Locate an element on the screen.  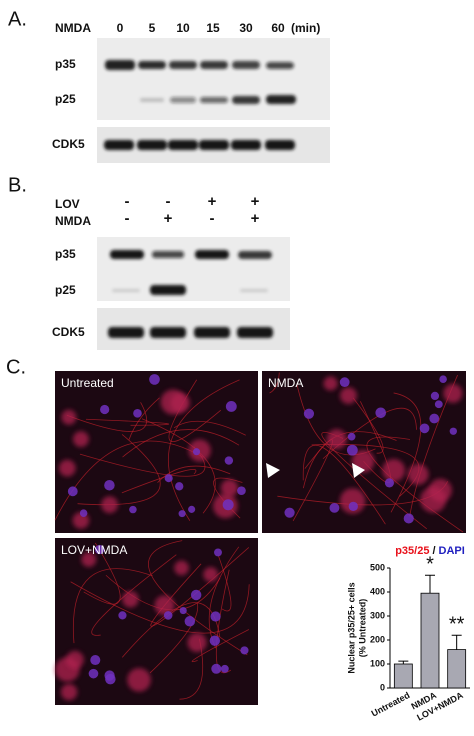
time-label: 30 is located at coordinates (246, 28).